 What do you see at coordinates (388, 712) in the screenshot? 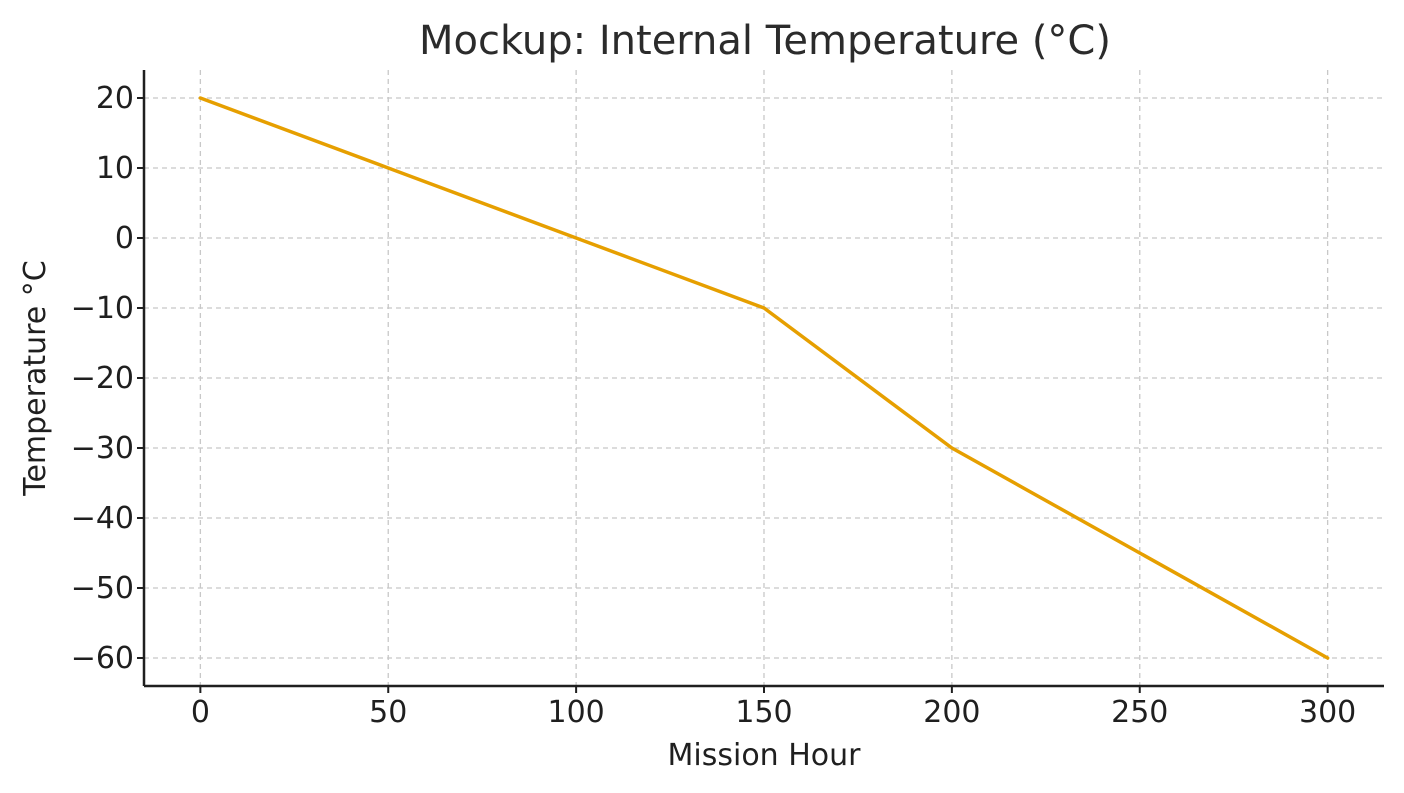
I see `x-tick-label: 50` at bounding box center [388, 712].